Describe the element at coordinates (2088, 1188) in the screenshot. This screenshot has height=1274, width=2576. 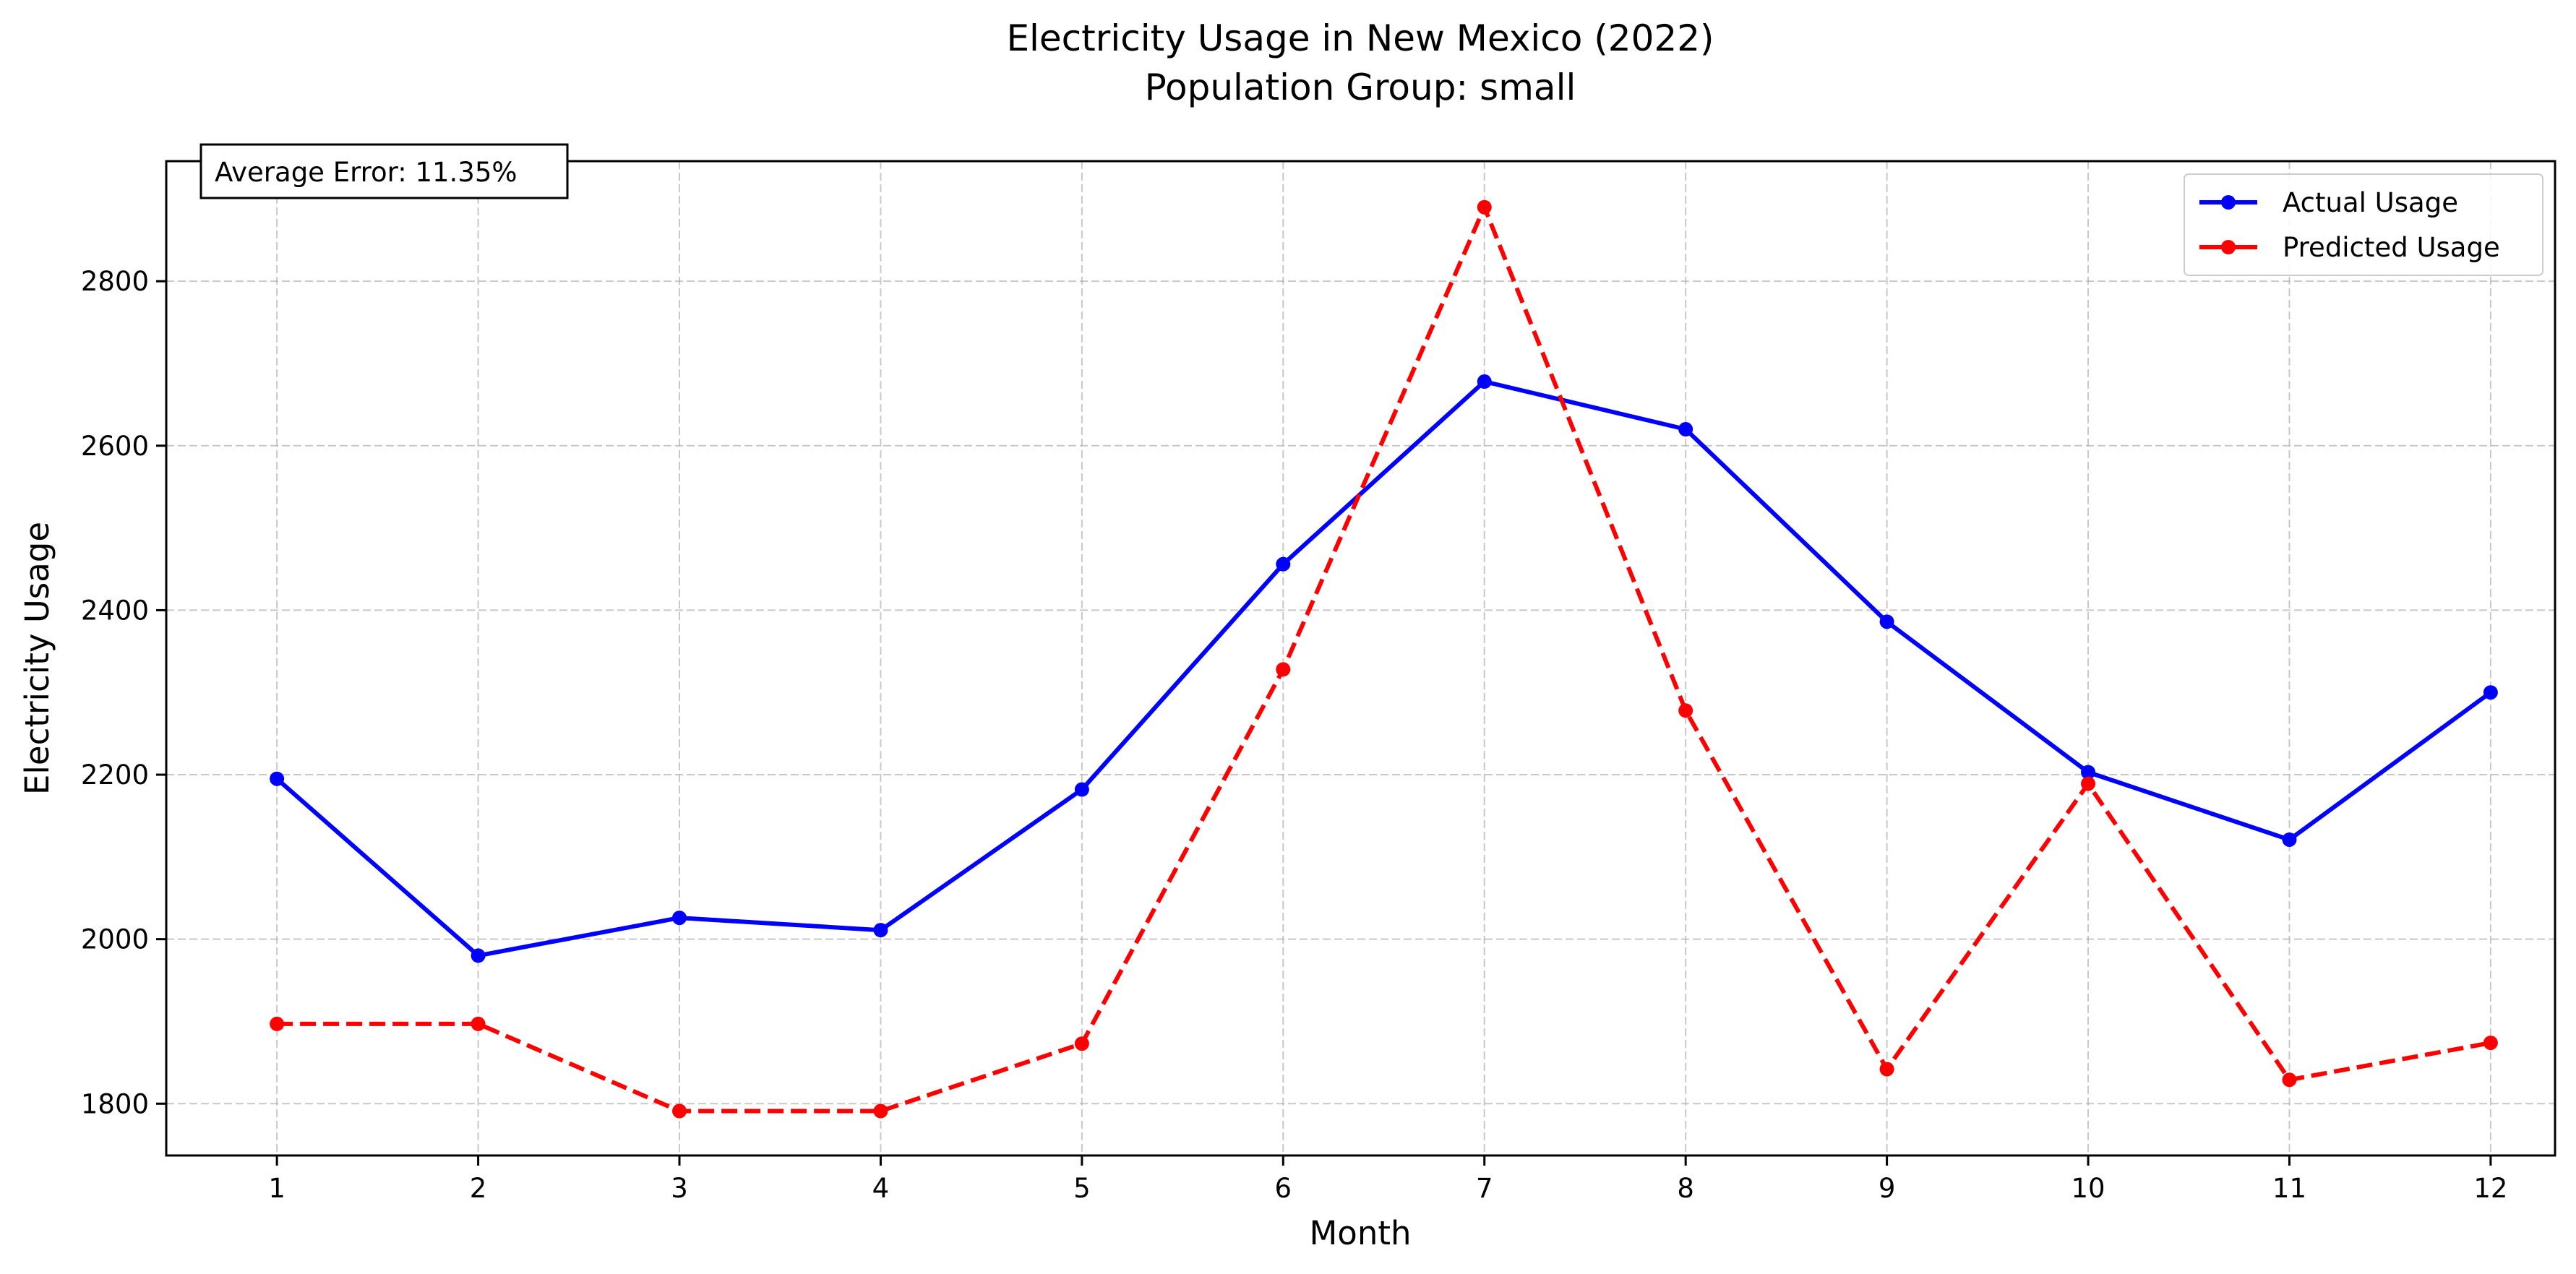
I see `x-tick-label: 10` at that location.